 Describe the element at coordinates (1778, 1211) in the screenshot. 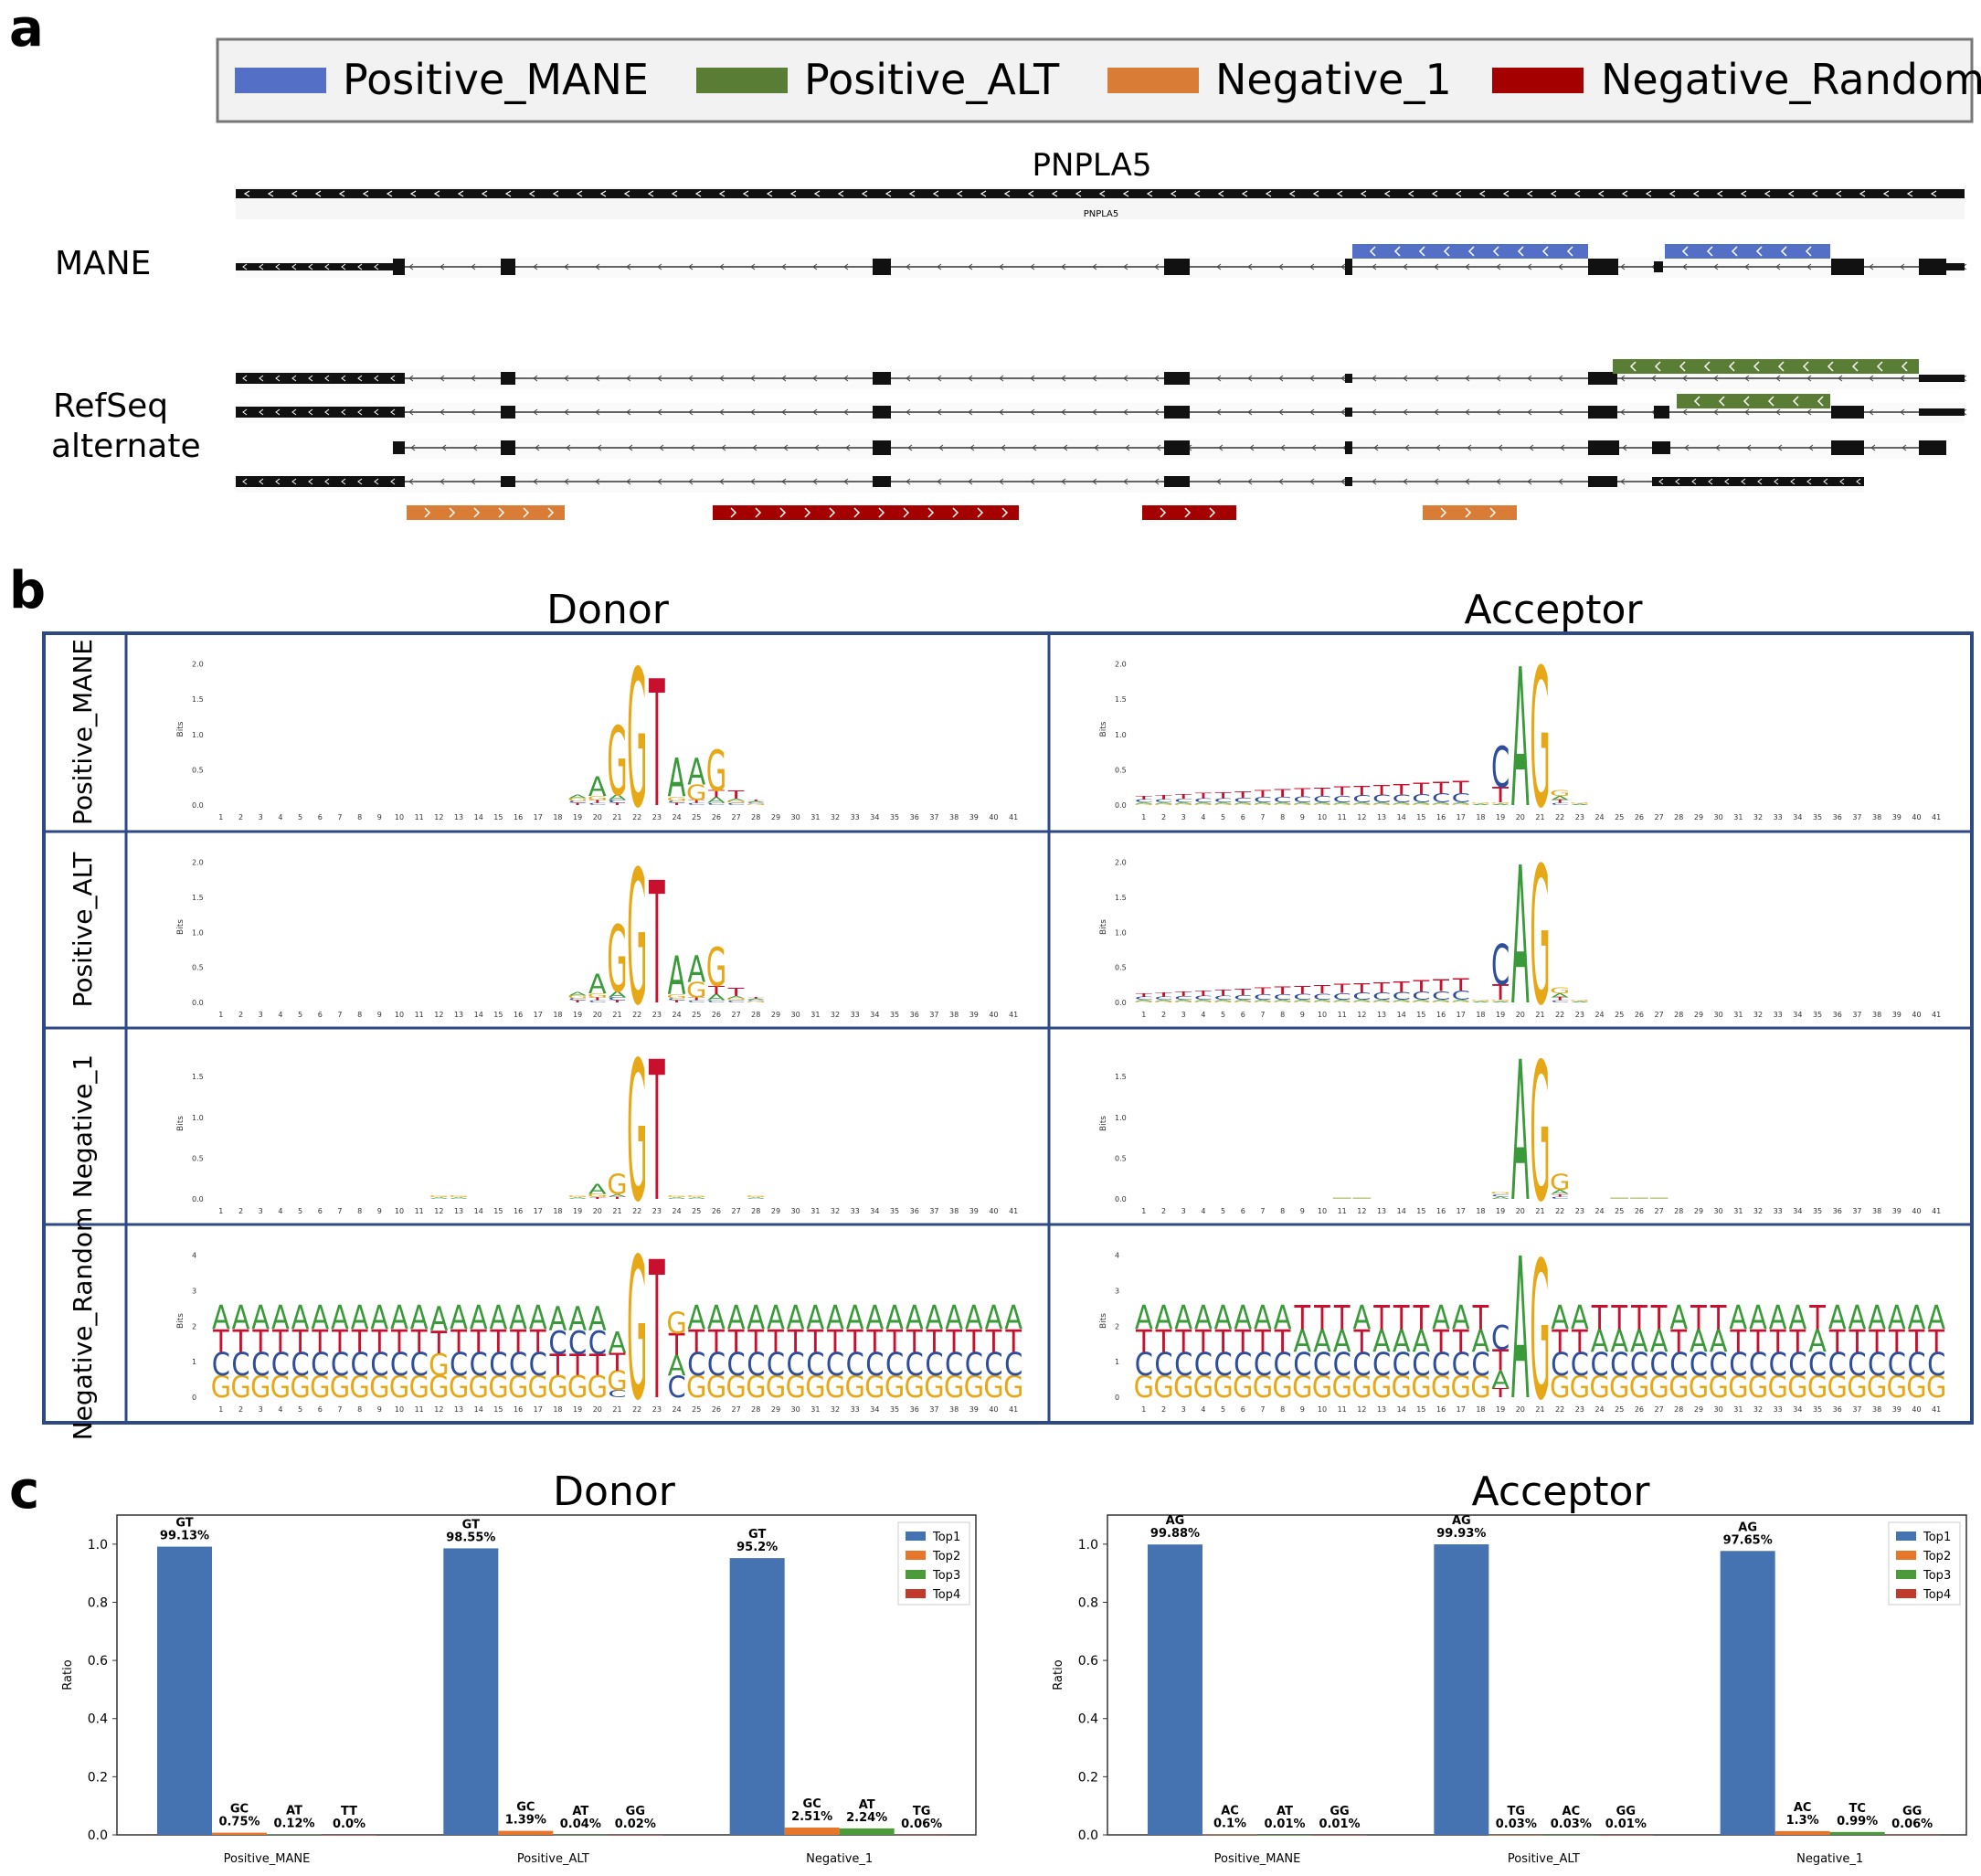

I see `logo-xtick: 33` at that location.